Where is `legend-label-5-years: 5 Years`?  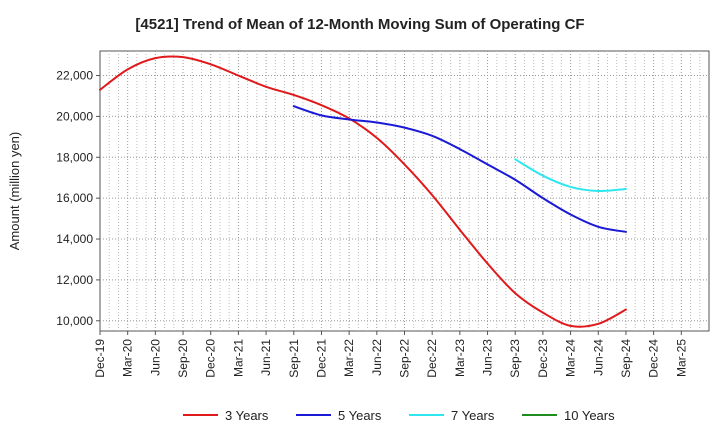 legend-label-5-years: 5 Years is located at coordinates (360, 415).